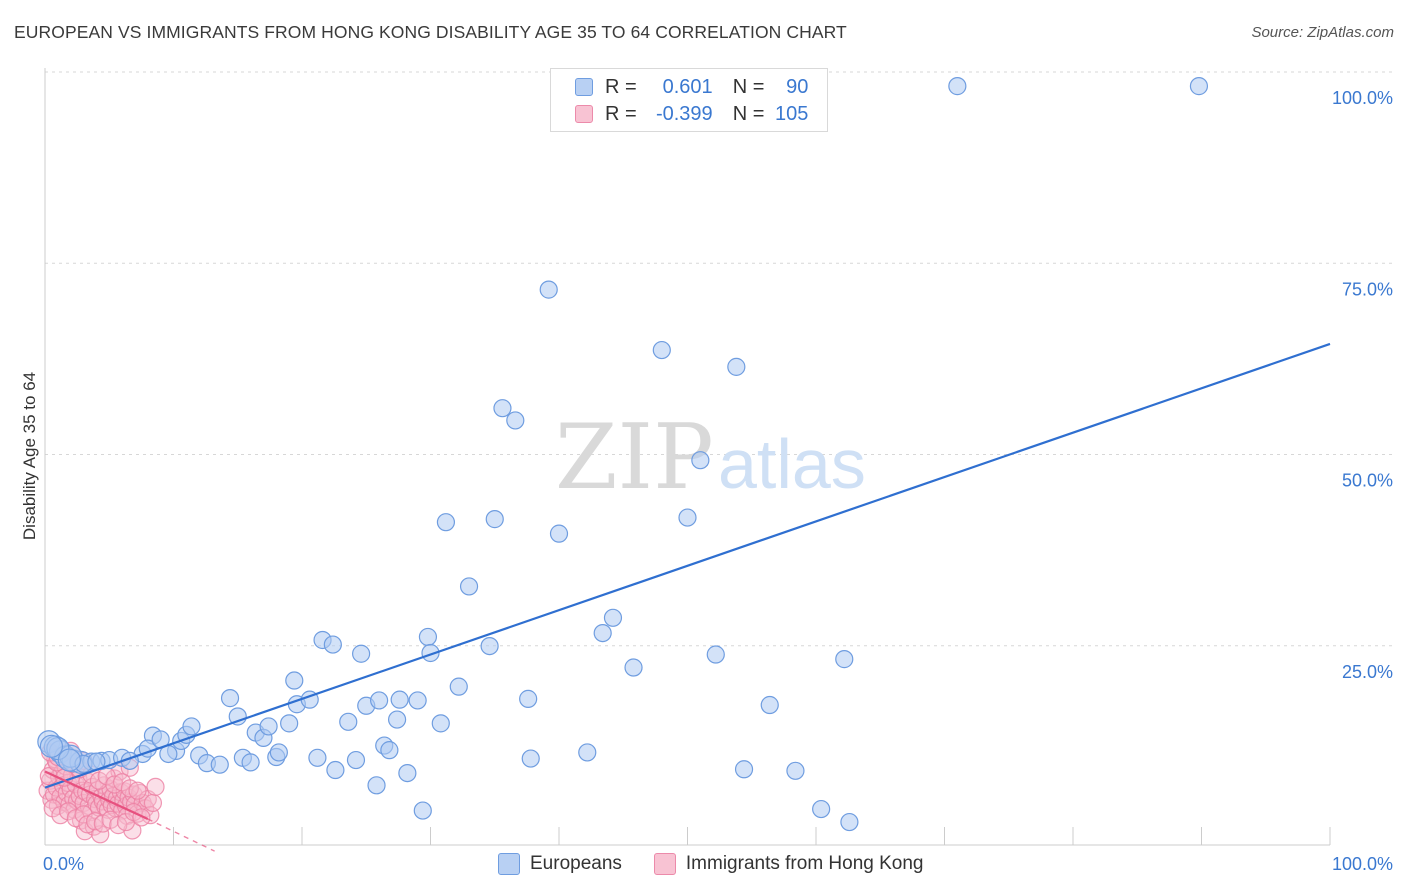  What do you see at coordinates (792, 113) in the screenshot?
I see `immigrants-n-value: 105` at bounding box center [792, 113].